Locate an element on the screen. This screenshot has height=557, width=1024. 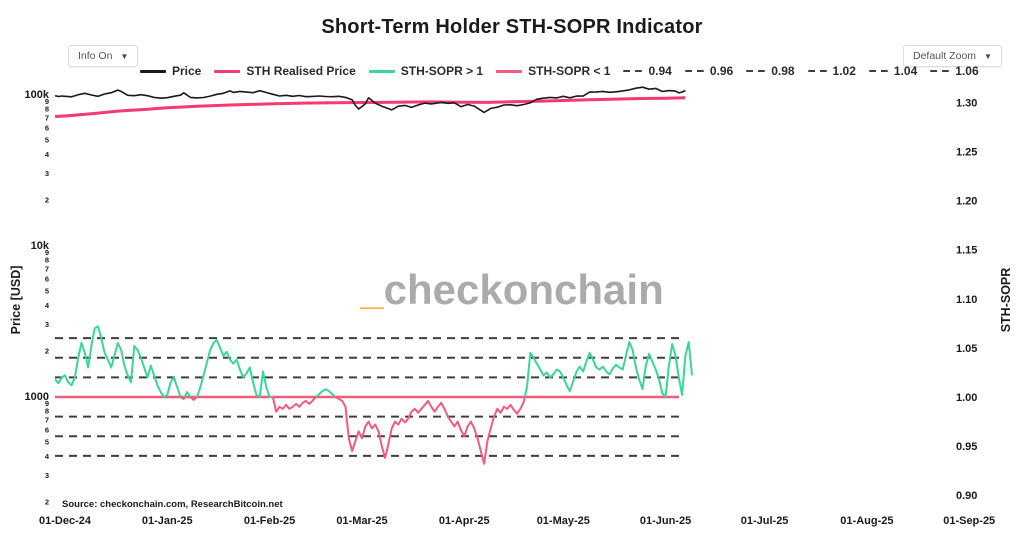
sopr-axis-tick-1.20: 1.20 is located at coordinates (966, 202).